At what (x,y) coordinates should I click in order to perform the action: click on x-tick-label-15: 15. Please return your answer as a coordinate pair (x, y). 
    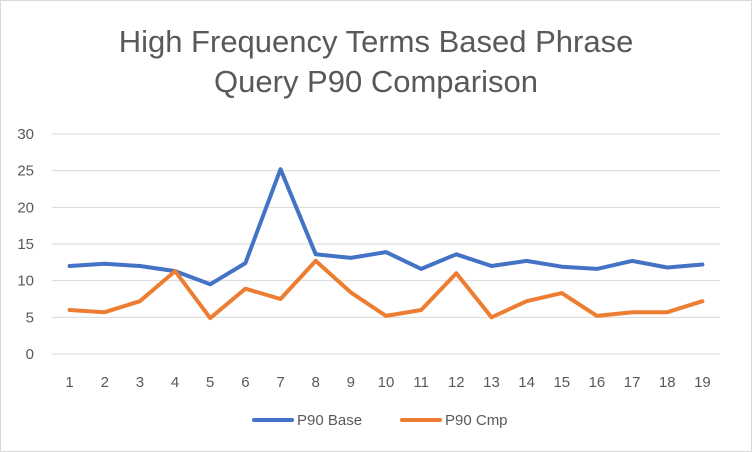
    Looking at the image, I should click on (561, 382).